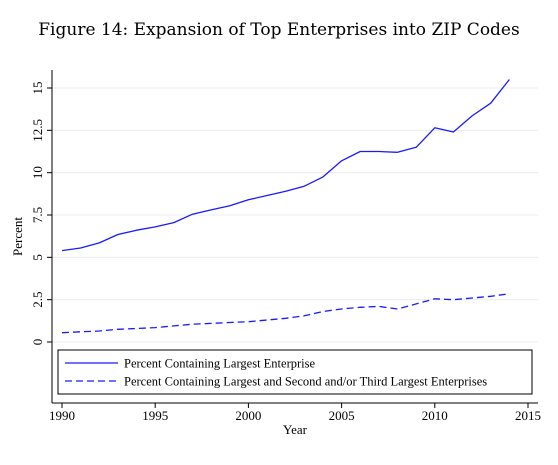  I want to click on x-axis-title: Year, so click(295, 429).